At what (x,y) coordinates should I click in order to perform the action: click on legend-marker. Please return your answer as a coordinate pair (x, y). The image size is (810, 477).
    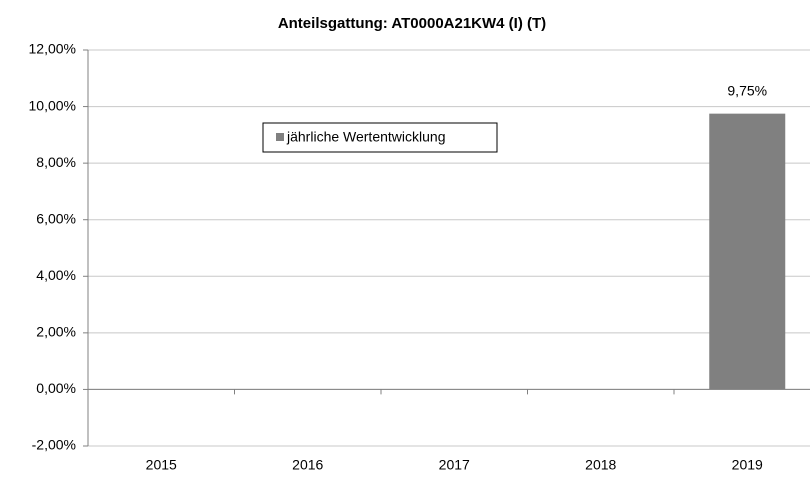
    Looking at the image, I should click on (280, 137).